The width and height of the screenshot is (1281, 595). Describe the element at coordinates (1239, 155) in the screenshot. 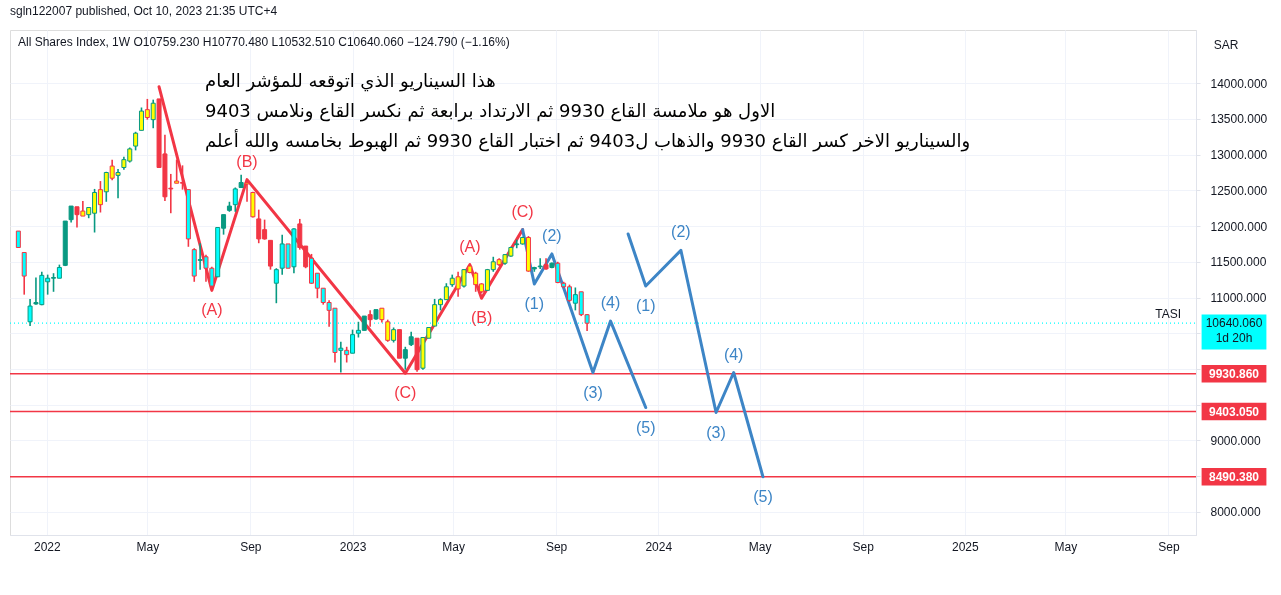

I see `y-tick-label: 13000.000` at that location.